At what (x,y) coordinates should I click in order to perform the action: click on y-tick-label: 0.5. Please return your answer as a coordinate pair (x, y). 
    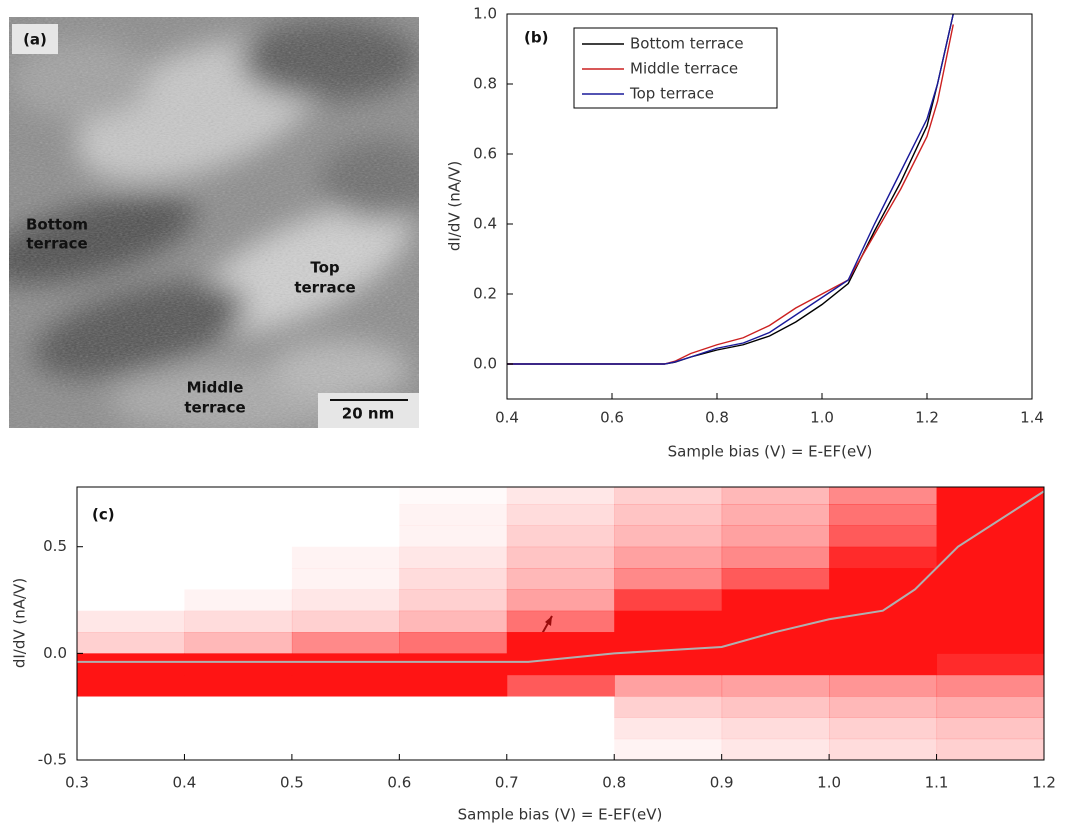
    Looking at the image, I should click on (55, 546).